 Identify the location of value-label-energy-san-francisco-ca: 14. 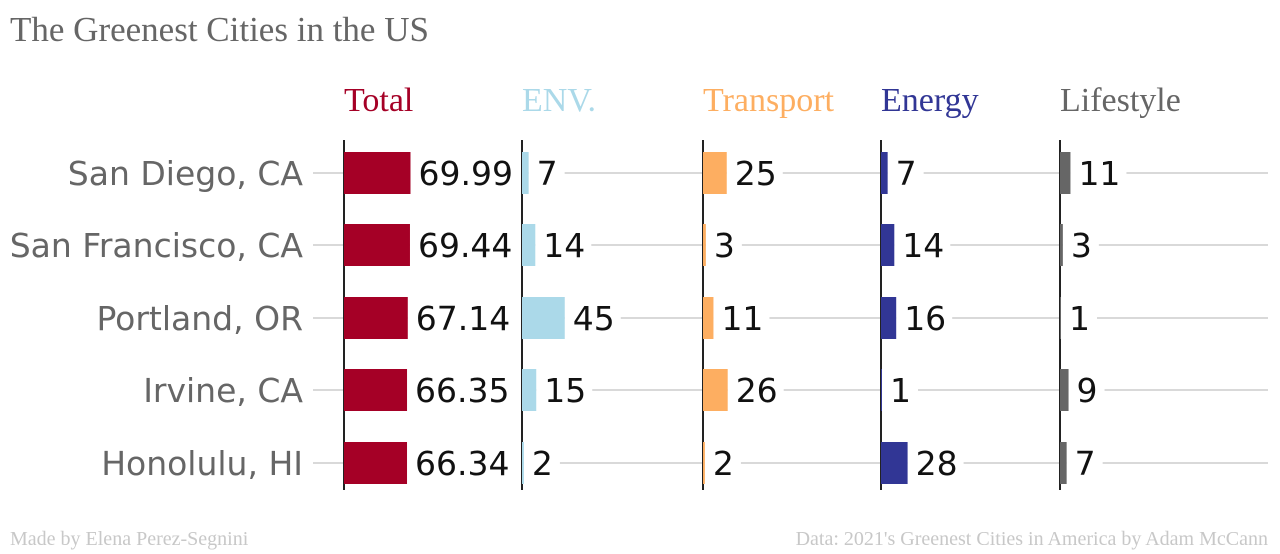
(923, 245).